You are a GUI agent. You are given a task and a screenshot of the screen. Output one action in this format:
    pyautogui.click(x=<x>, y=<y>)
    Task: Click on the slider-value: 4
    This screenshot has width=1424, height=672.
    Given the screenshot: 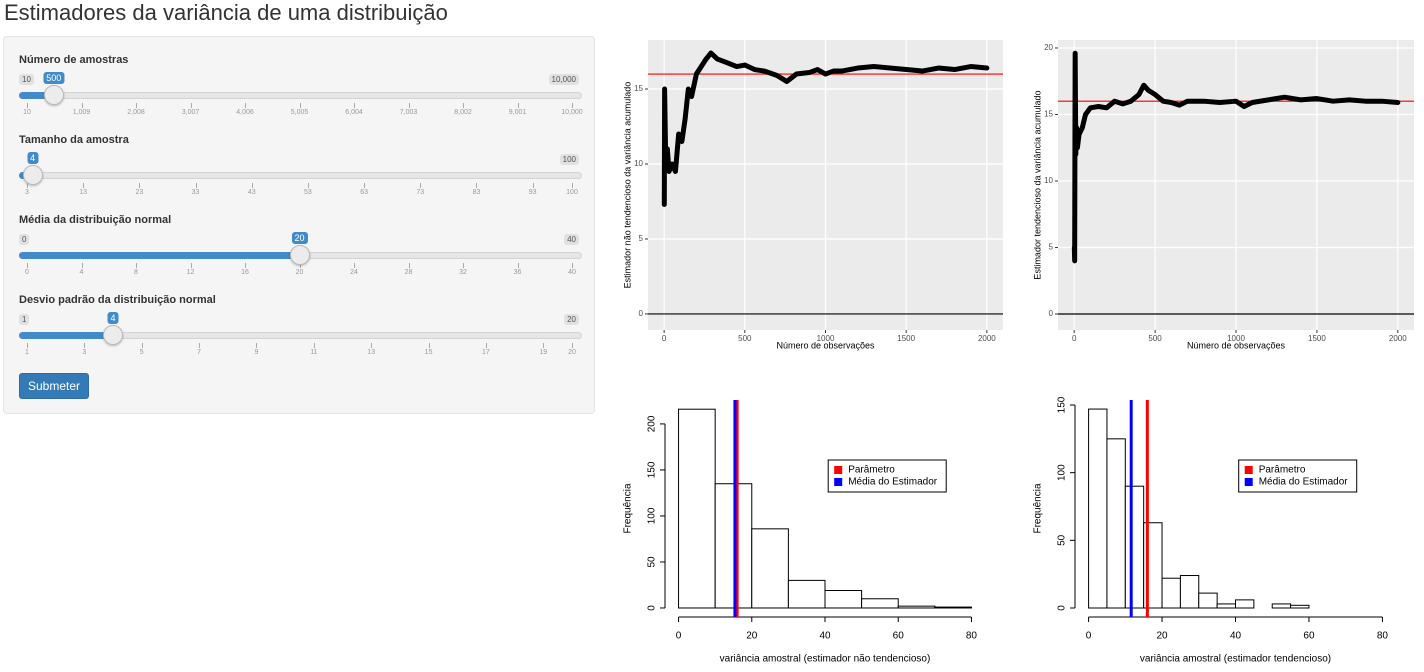 What is the action you would take?
    pyautogui.click(x=113, y=318)
    